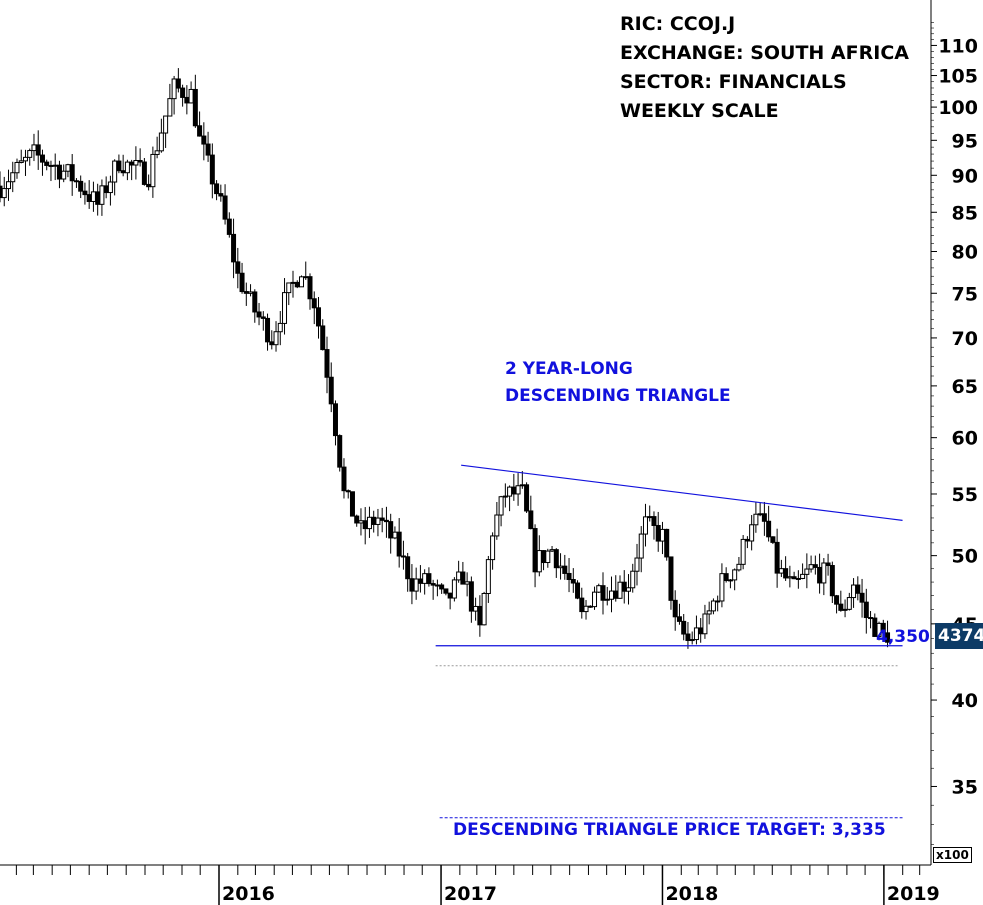  I want to click on year-tick-label: 2016, so click(248, 894).